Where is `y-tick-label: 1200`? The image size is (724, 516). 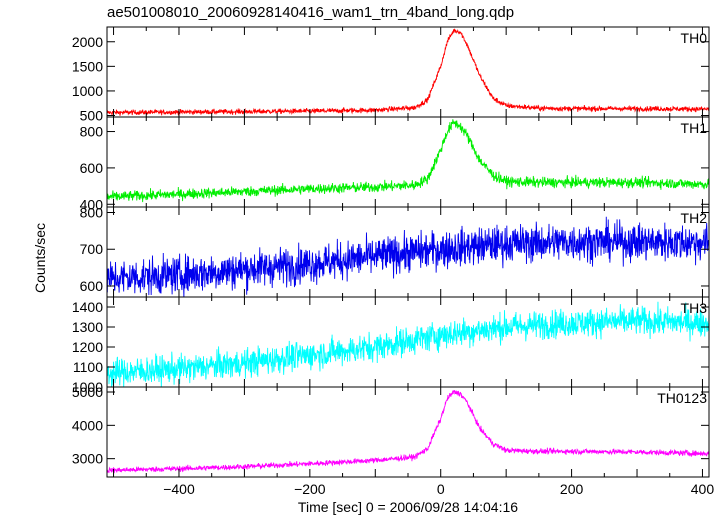 y-tick-label: 1200 is located at coordinates (87, 347).